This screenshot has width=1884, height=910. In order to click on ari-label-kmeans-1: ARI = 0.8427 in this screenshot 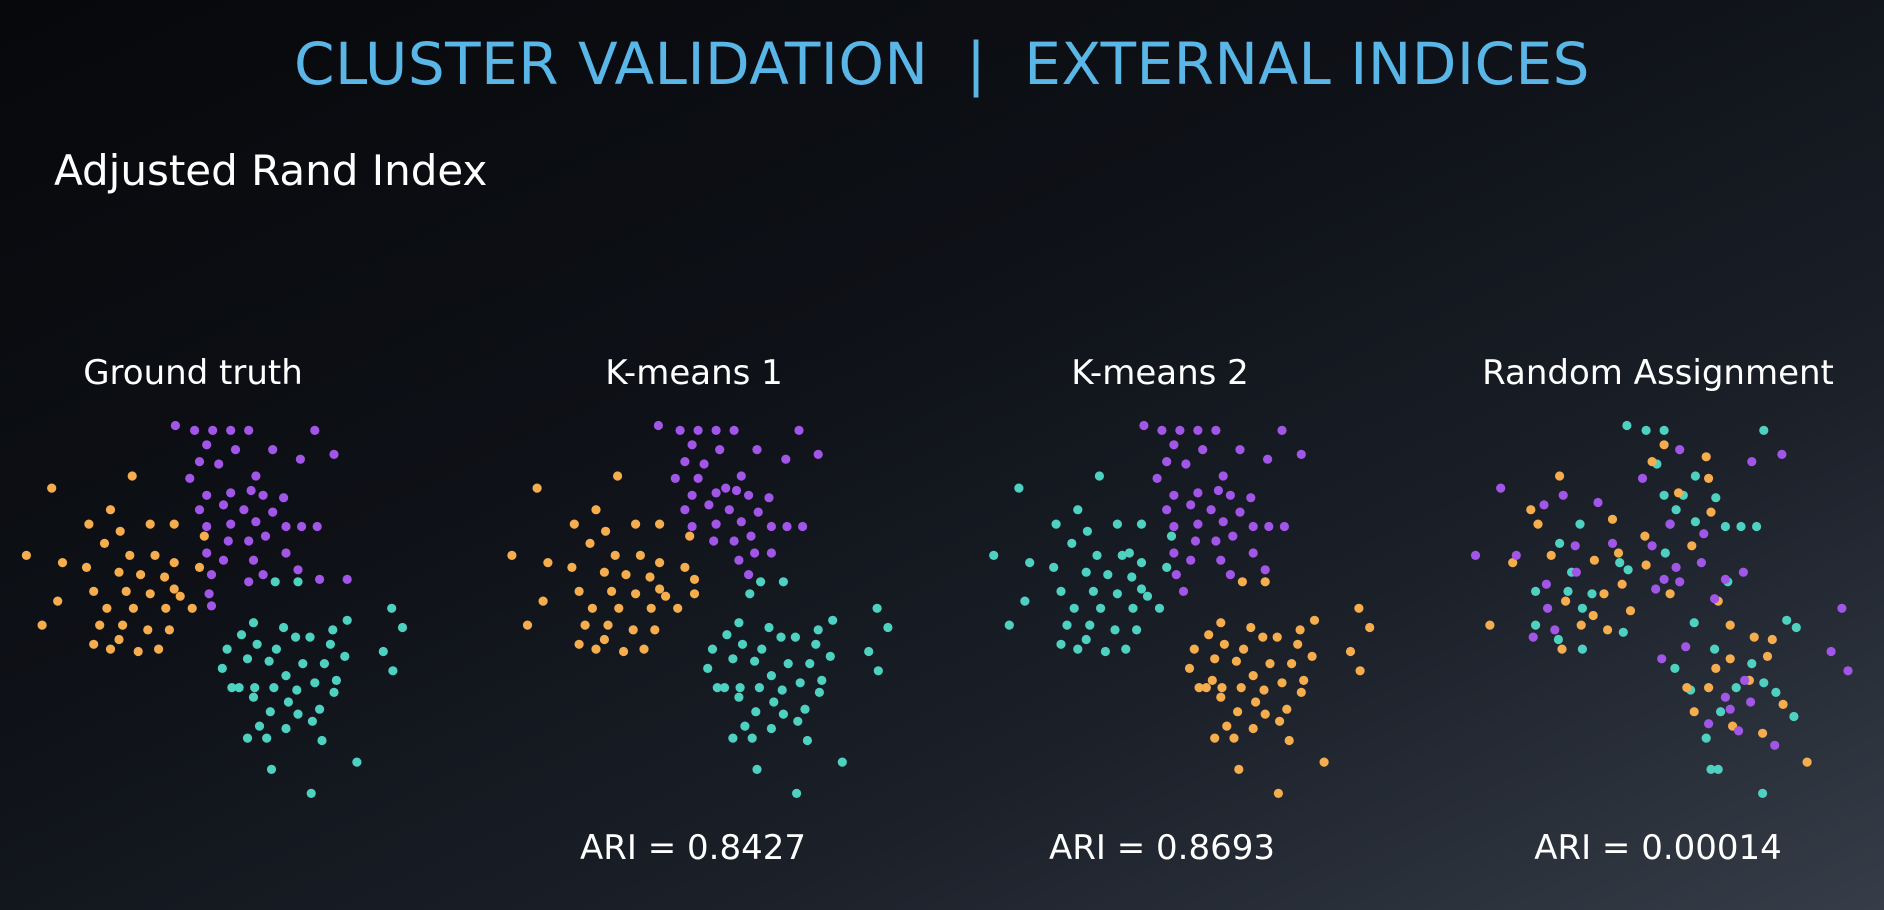, I will do `click(693, 848)`.